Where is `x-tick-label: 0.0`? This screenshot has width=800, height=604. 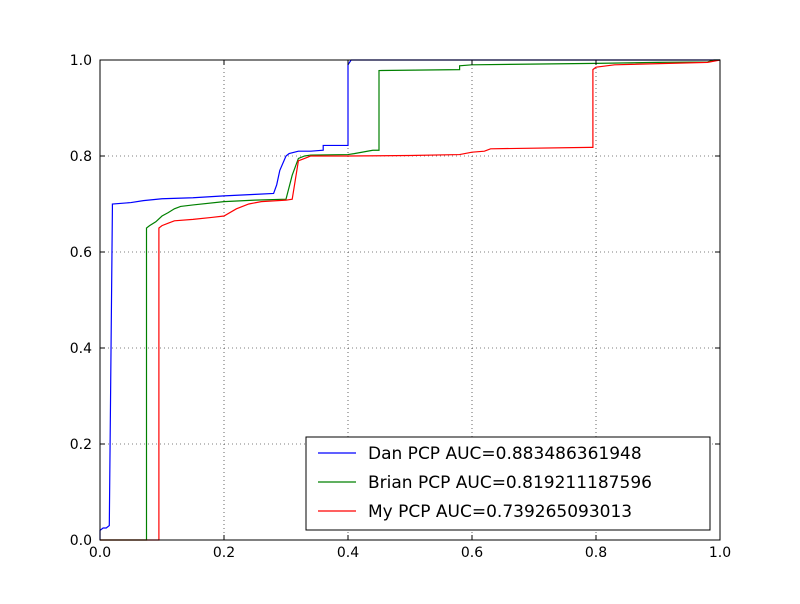 x-tick-label: 0.0 is located at coordinates (100, 553).